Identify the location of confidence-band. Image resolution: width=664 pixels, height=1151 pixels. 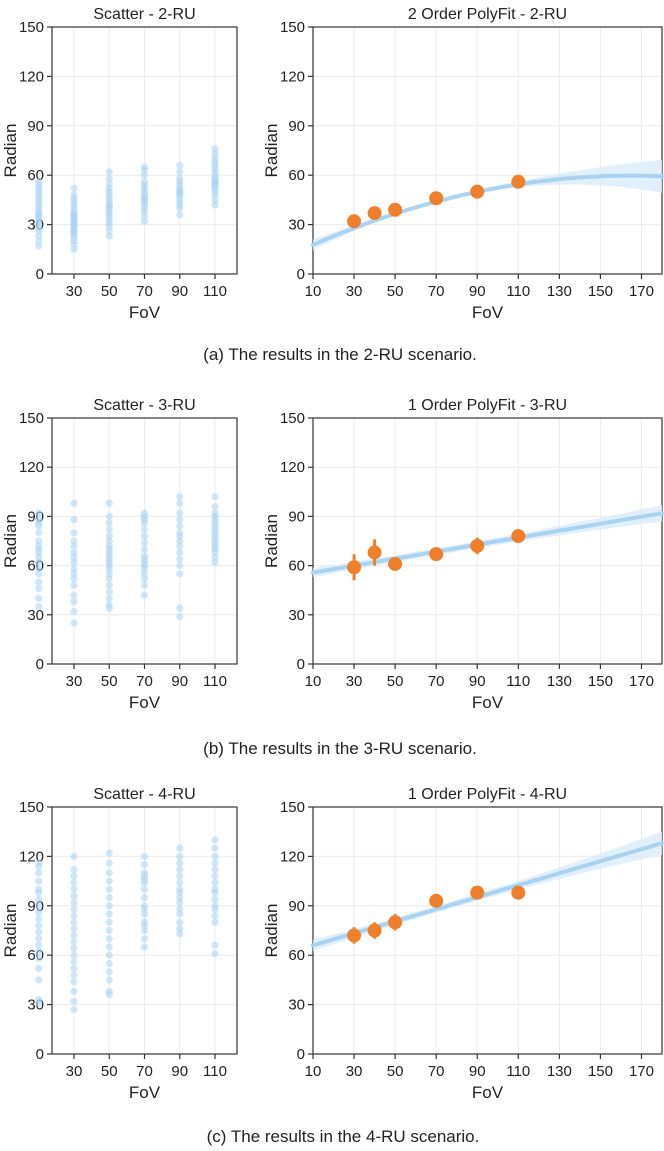
(487, 891).